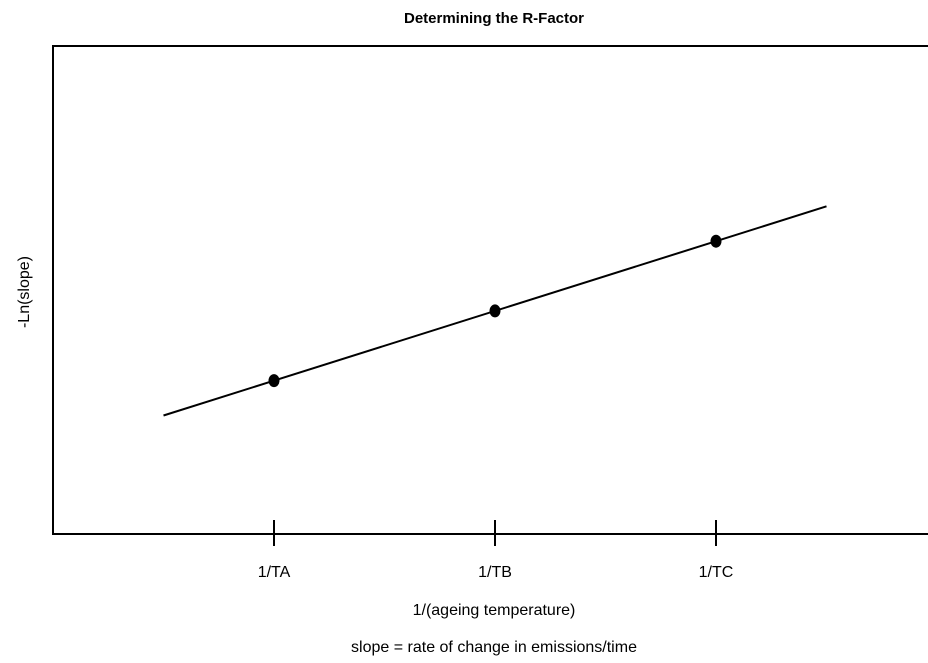 This screenshot has width=928, height=663. I want to click on x-tick-labels: 1/TA 1/TB 1/TC, so click(496, 572).